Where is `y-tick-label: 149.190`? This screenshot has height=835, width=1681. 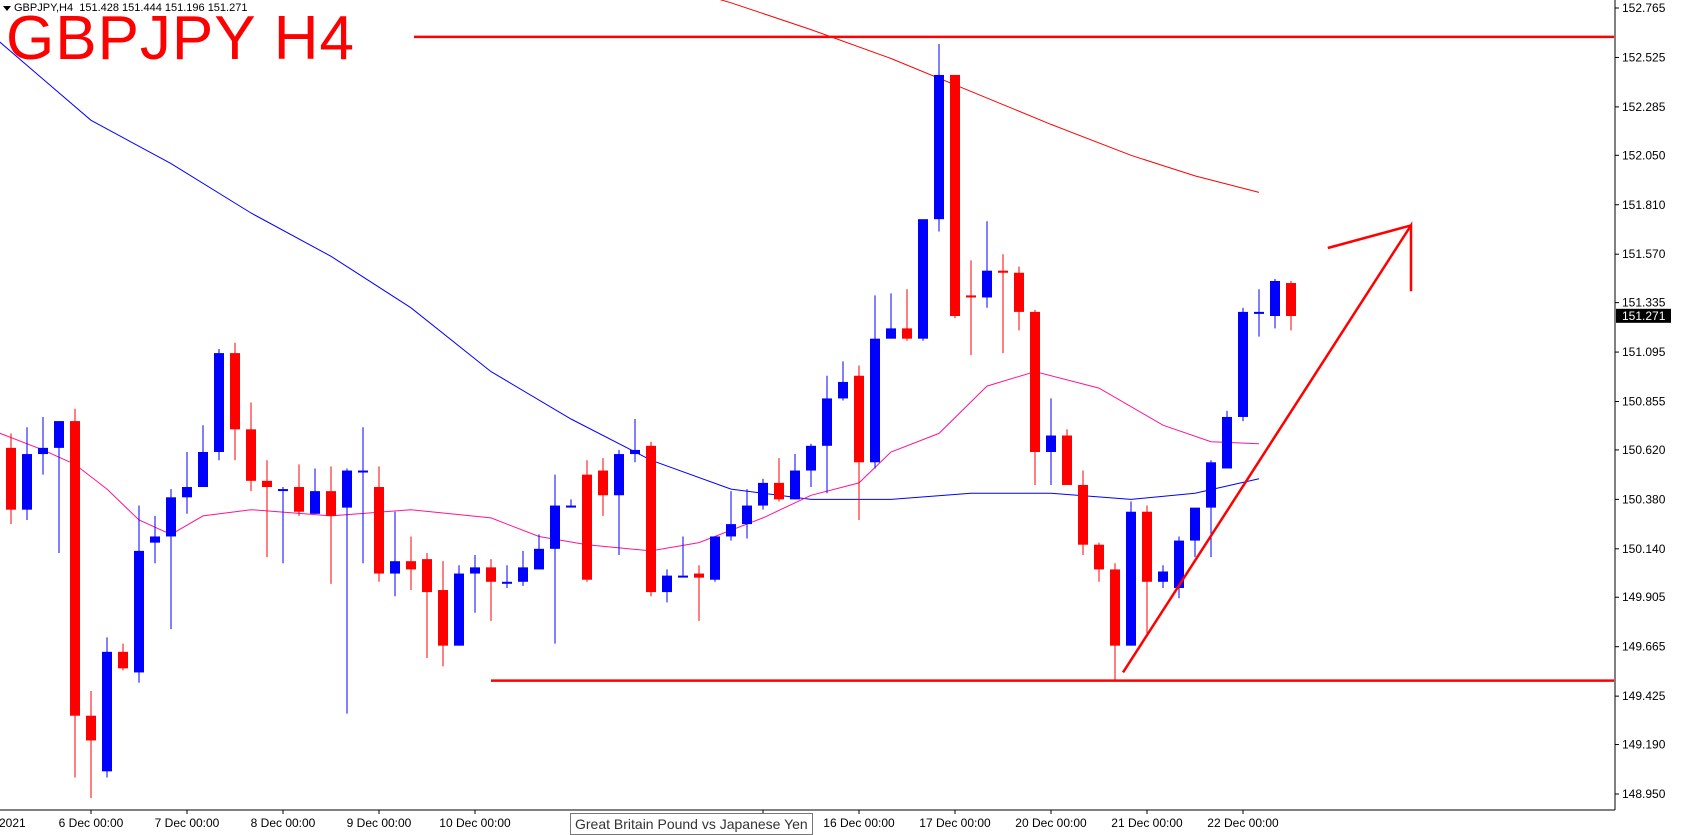 y-tick-label: 149.190 is located at coordinates (1644, 745).